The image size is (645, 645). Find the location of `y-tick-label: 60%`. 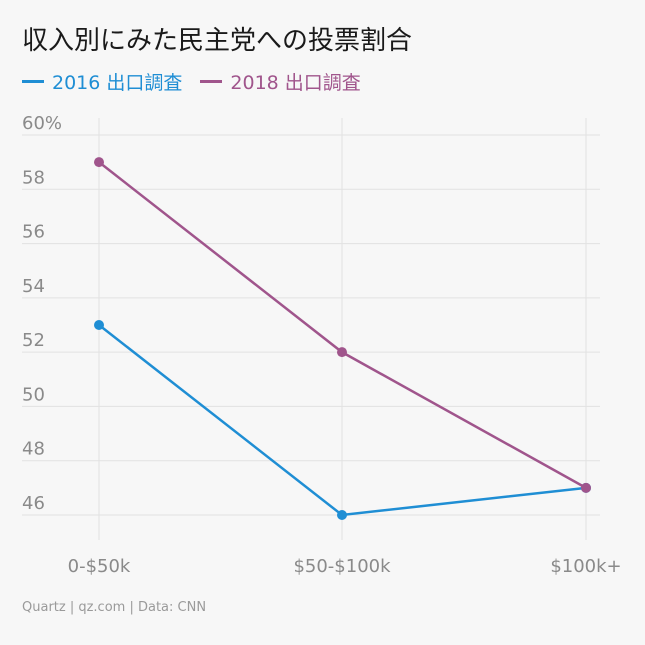

y-tick-label: 60% is located at coordinates (42, 123).